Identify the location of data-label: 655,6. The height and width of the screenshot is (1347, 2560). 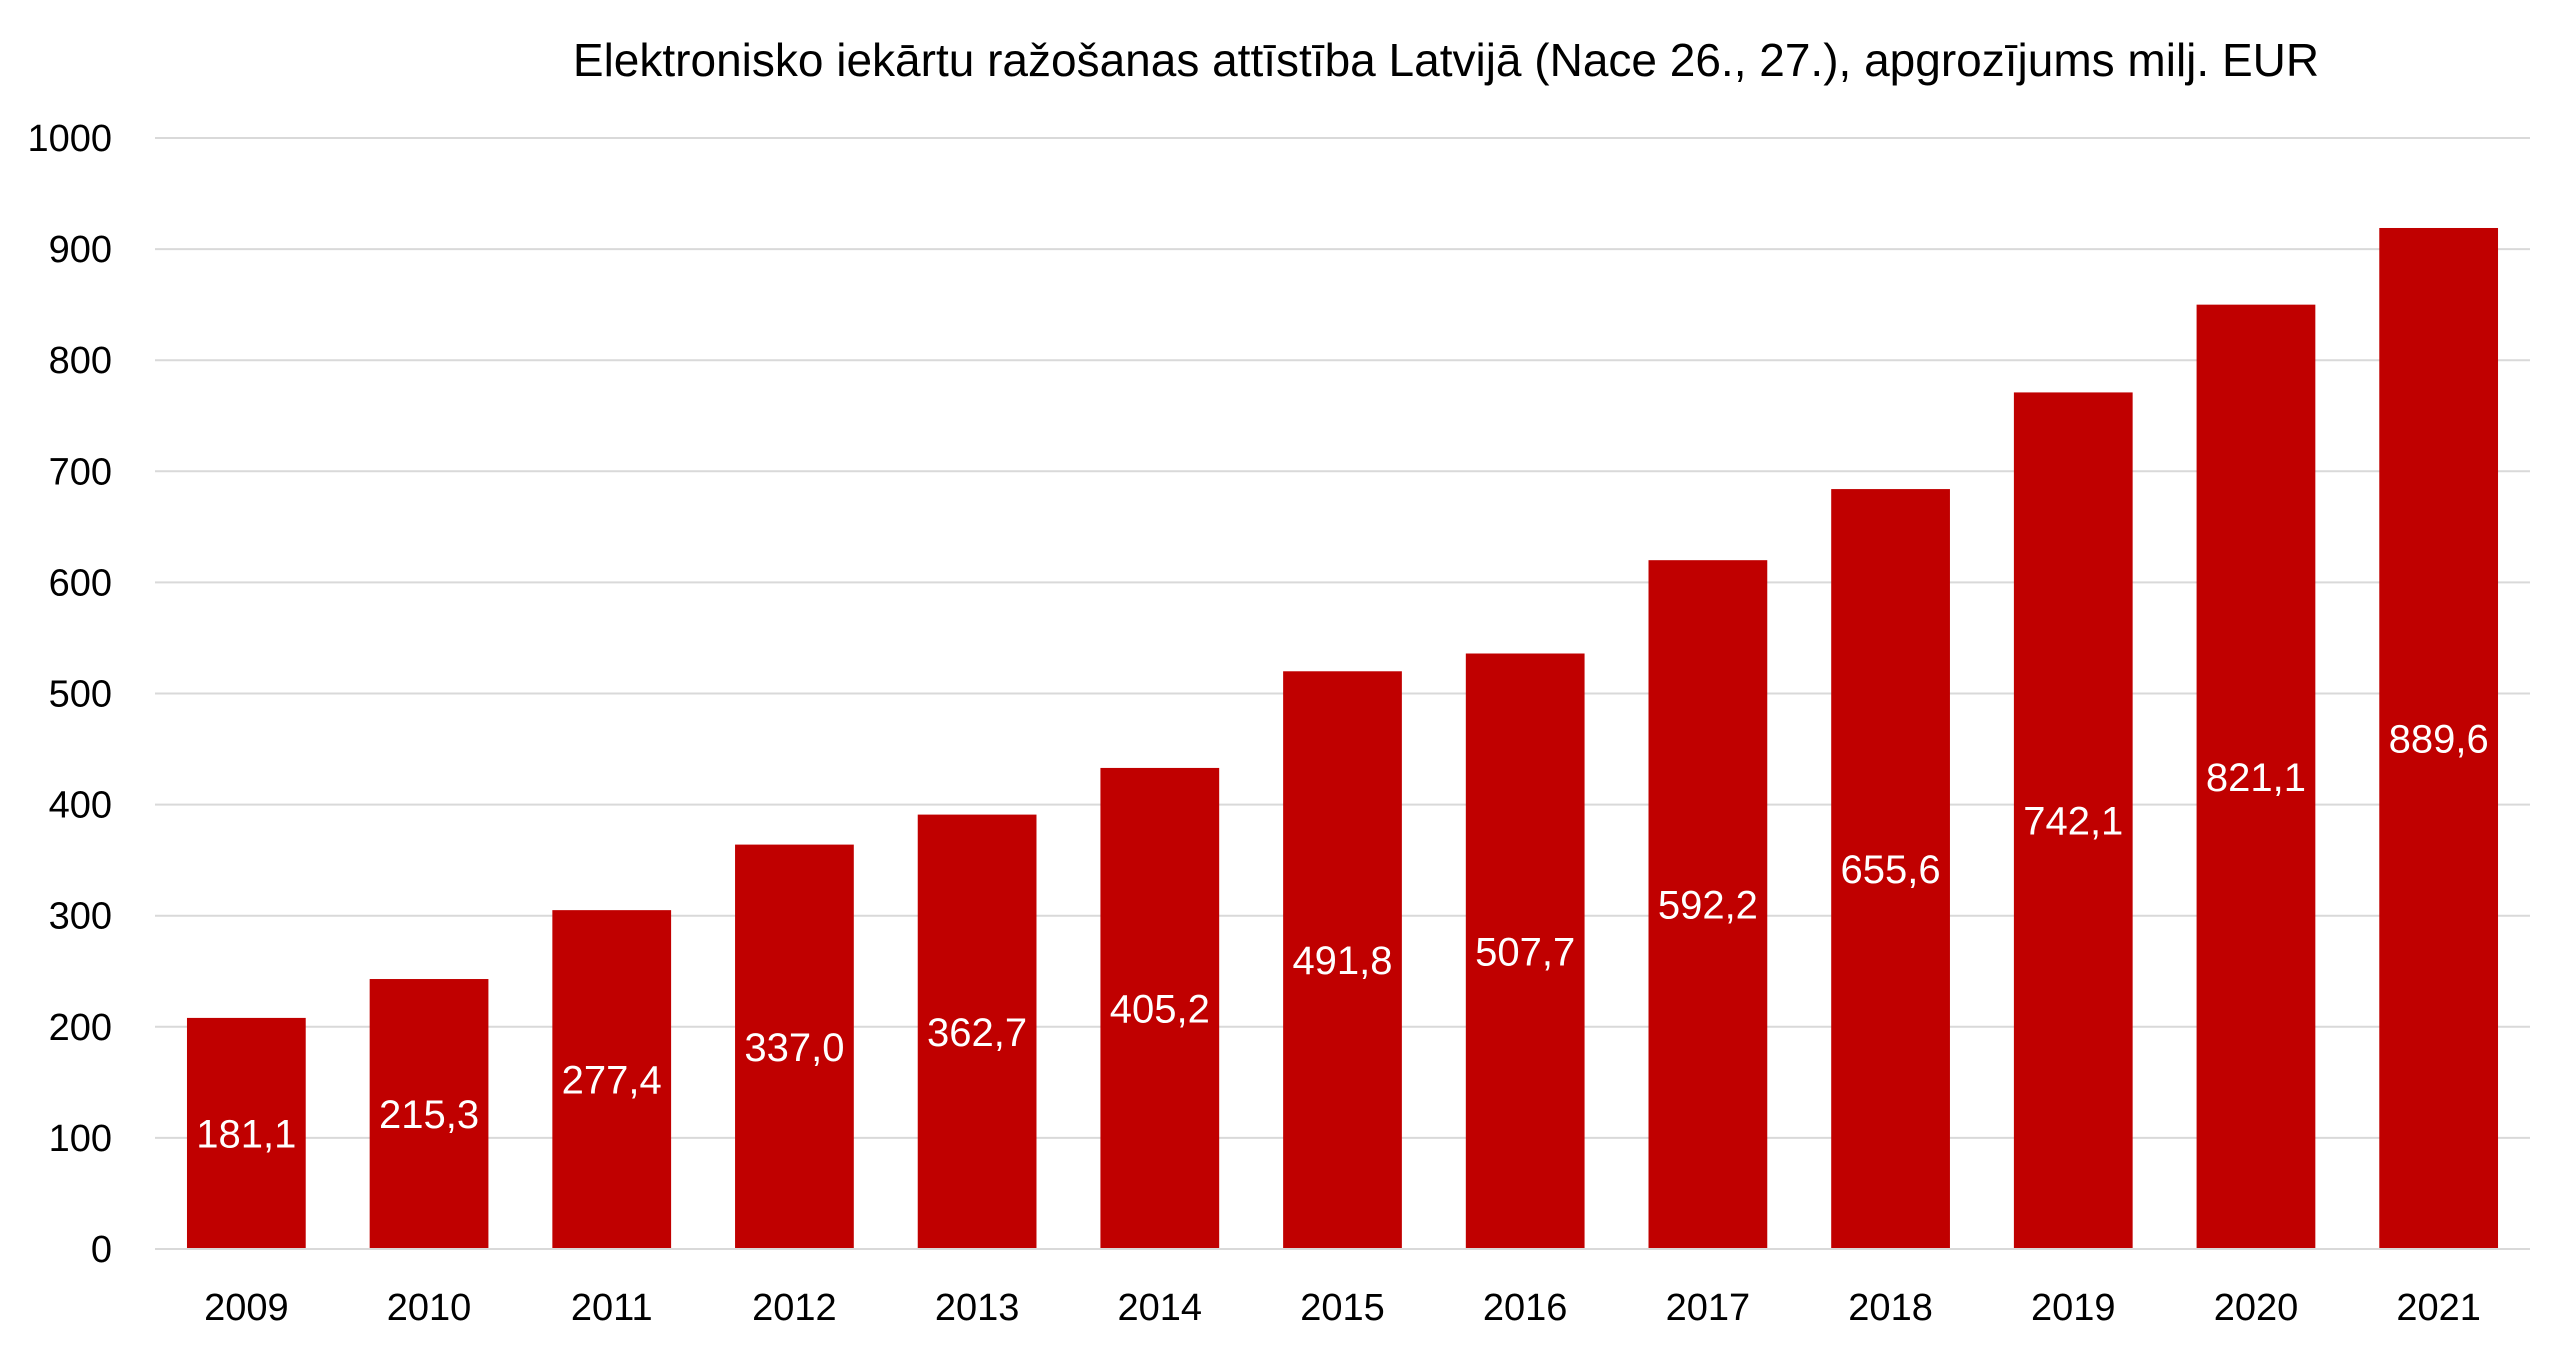
(1891, 870).